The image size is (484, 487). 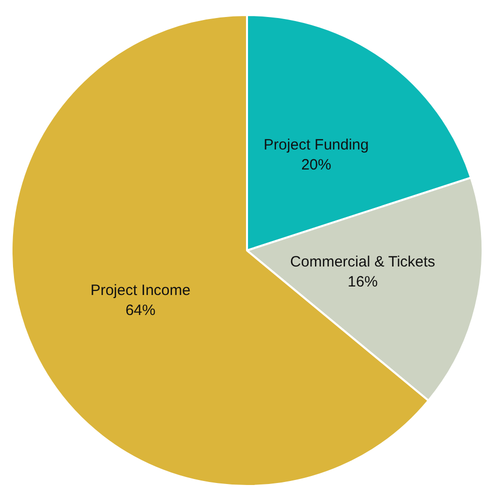 I want to click on slice-label: Commercial & Tickets, so click(x=363, y=262).